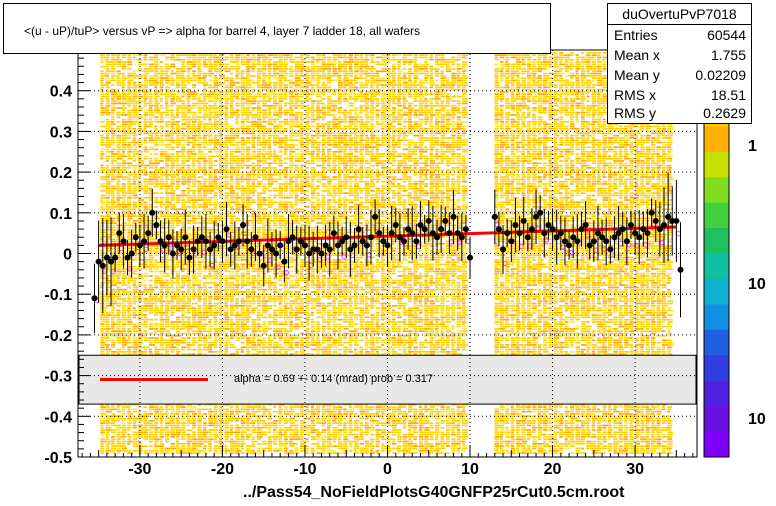 This screenshot has height=506, width=776. What do you see at coordinates (553, 469) in the screenshot?
I see `x-tick-label: 20` at bounding box center [553, 469].